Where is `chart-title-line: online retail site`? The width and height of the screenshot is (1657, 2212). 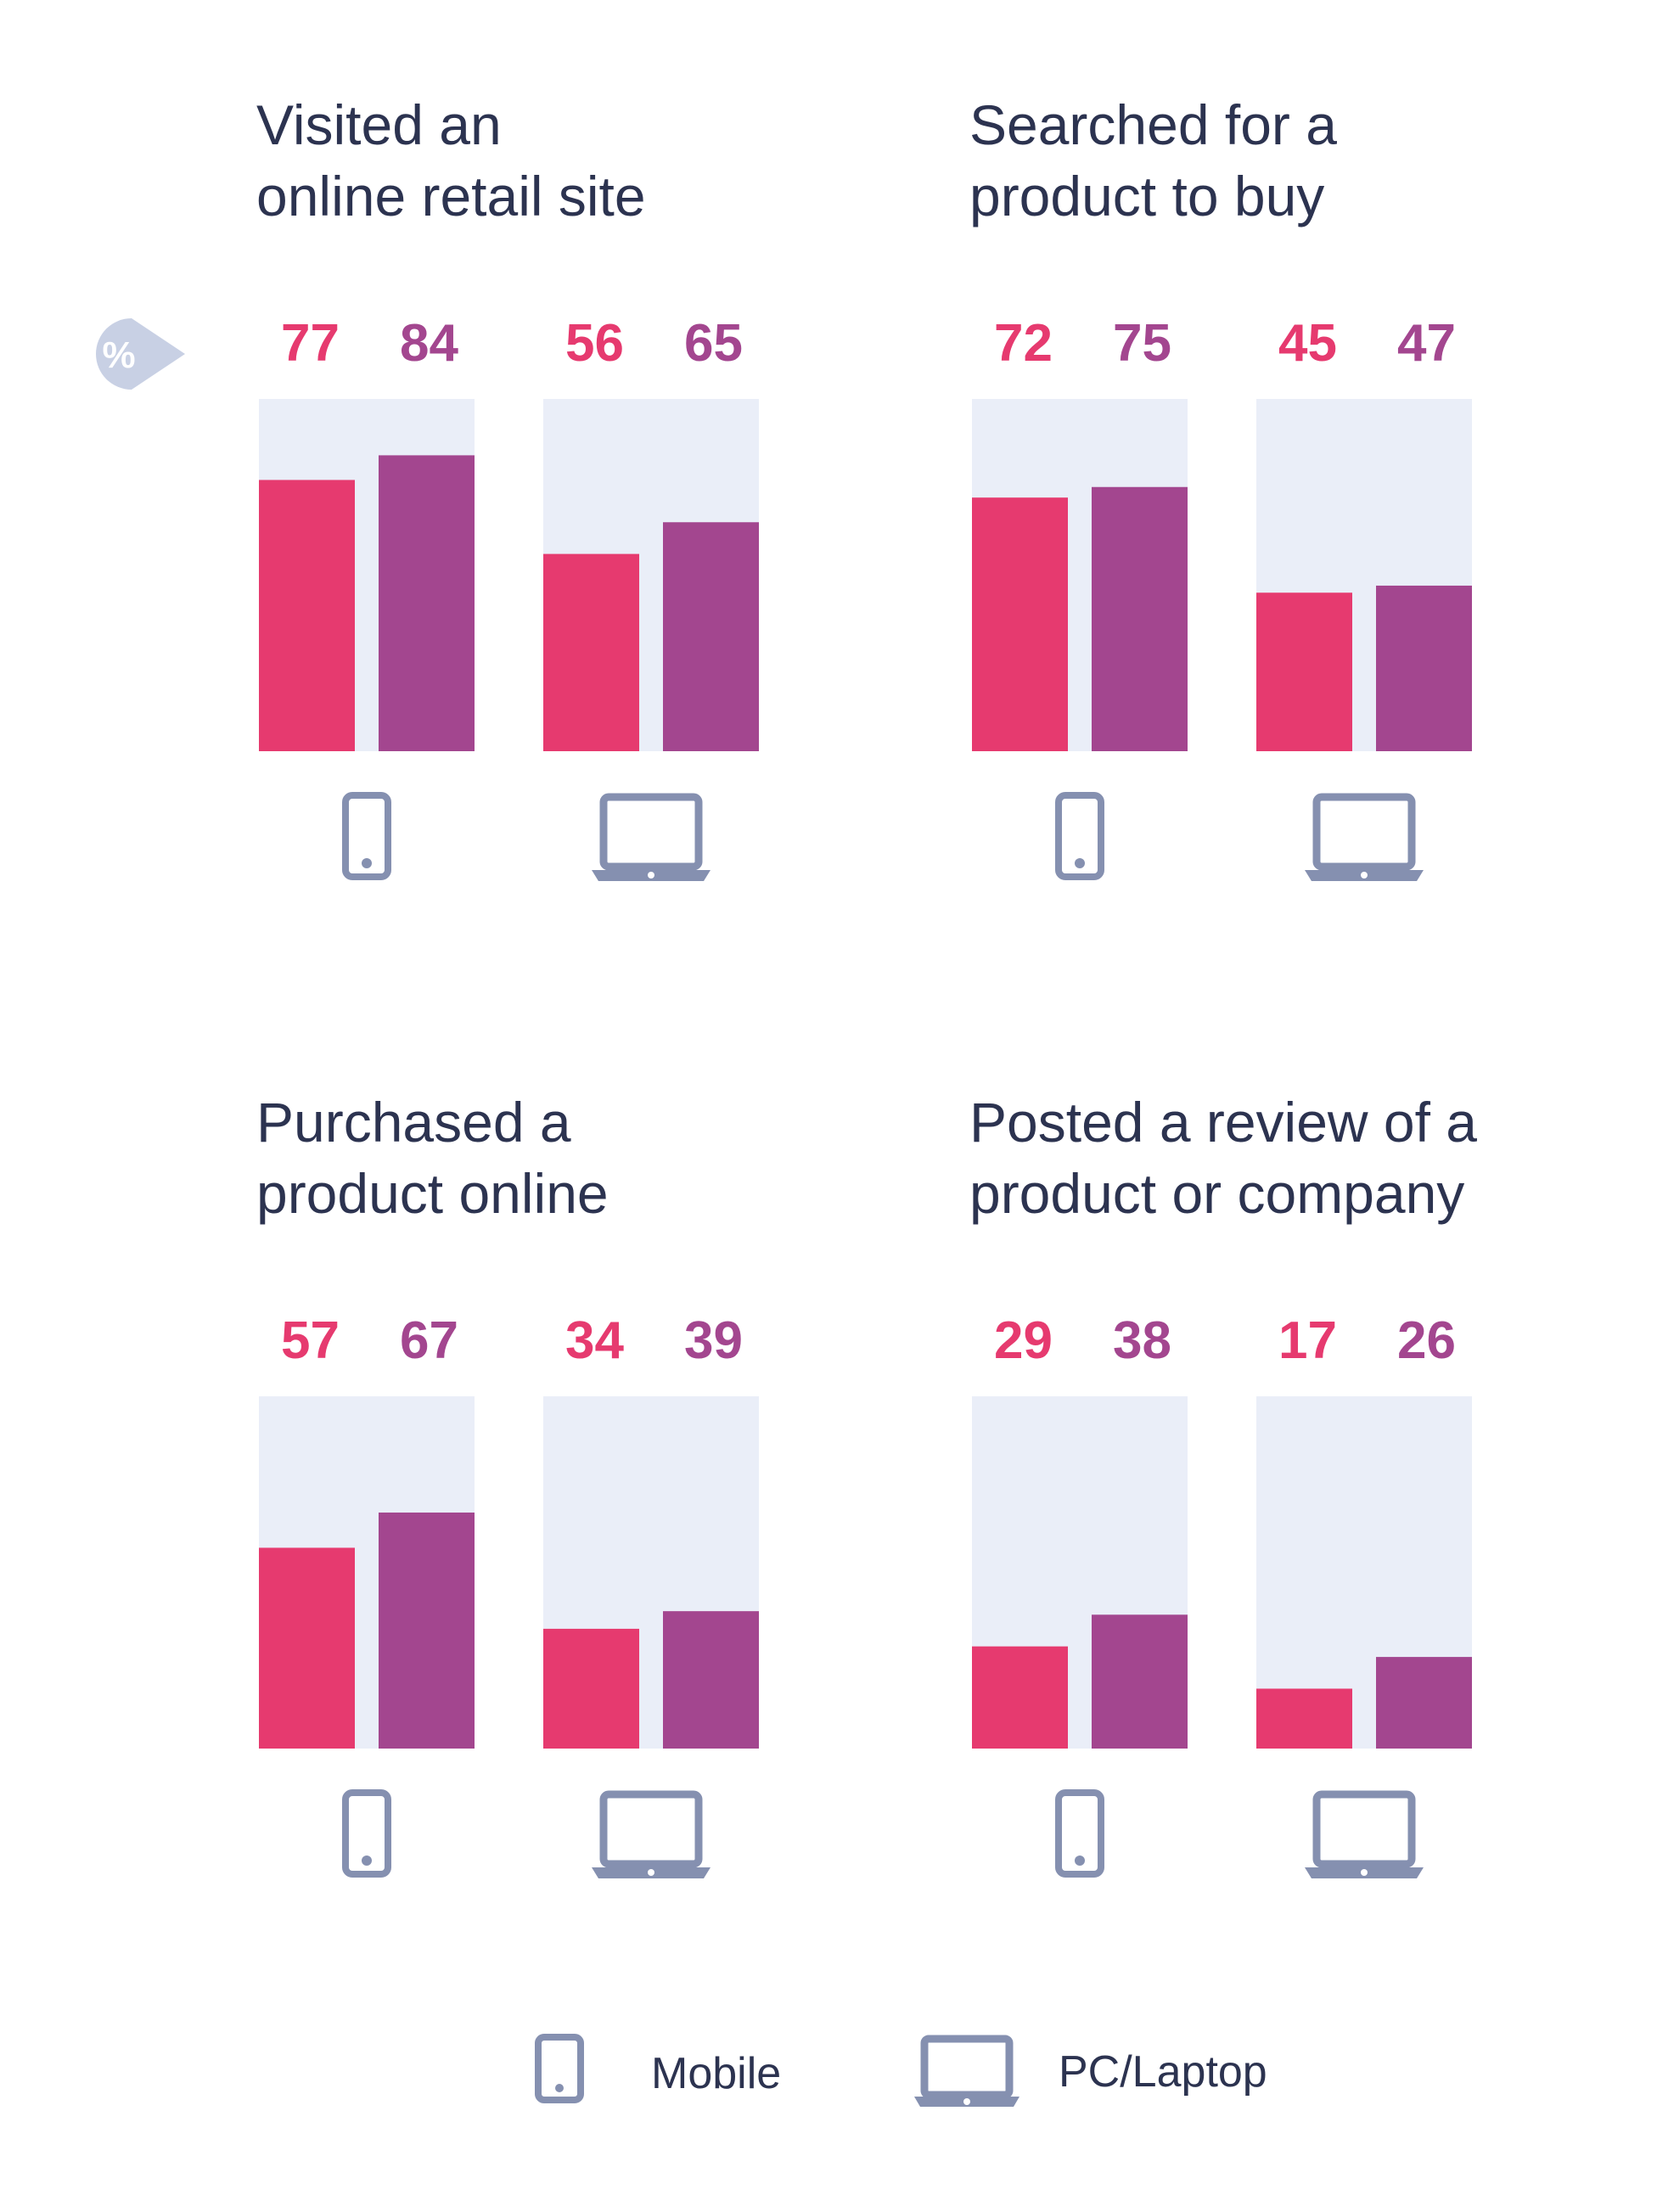 chart-title-line: online retail site is located at coordinates (451, 196).